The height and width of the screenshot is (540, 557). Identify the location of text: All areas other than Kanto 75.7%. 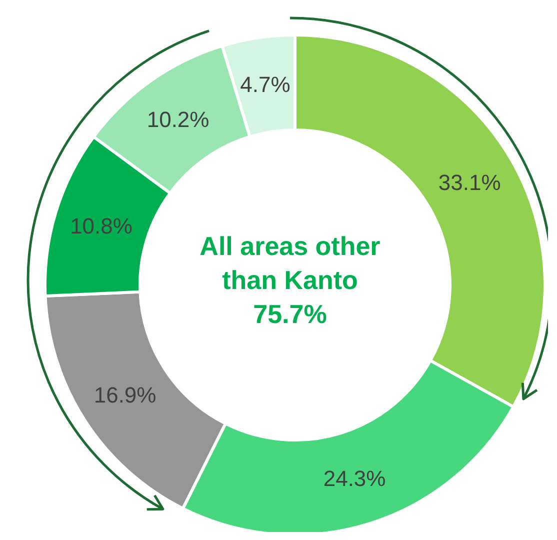
(290, 280).